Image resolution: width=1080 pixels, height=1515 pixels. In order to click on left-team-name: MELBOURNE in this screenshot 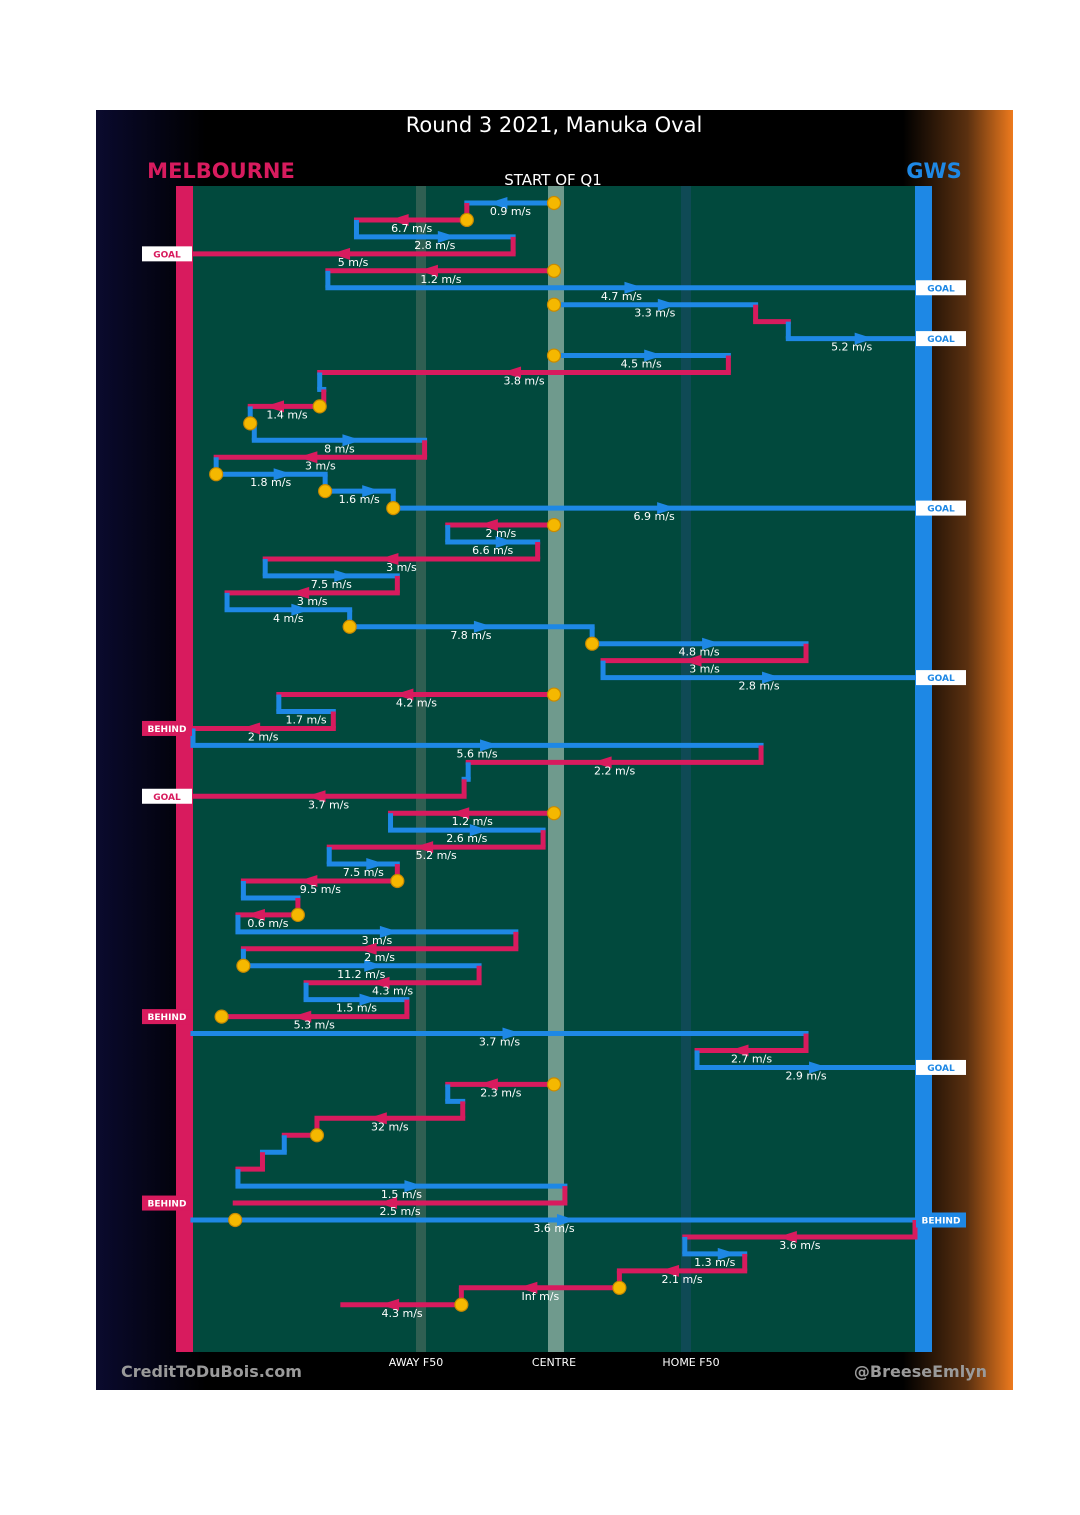, I will do `click(221, 171)`.